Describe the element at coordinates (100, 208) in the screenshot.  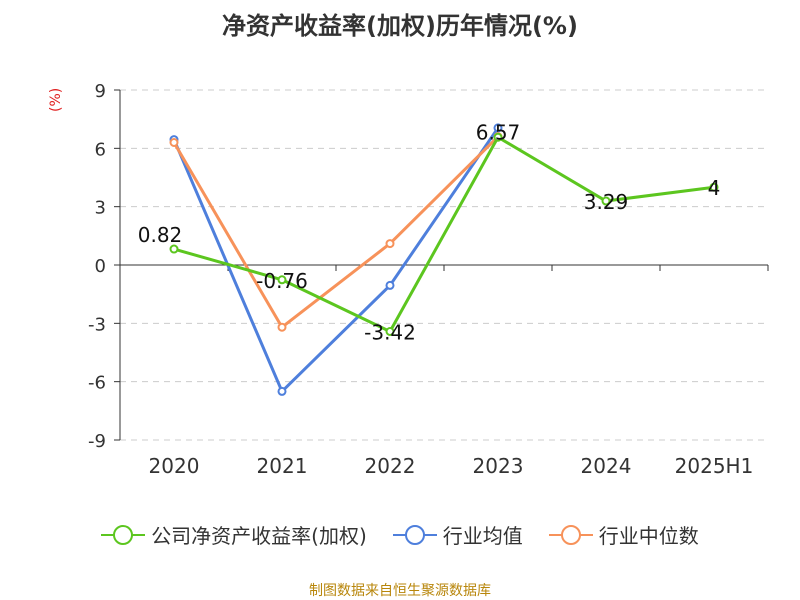
I see `y-tick-label: 3` at that location.